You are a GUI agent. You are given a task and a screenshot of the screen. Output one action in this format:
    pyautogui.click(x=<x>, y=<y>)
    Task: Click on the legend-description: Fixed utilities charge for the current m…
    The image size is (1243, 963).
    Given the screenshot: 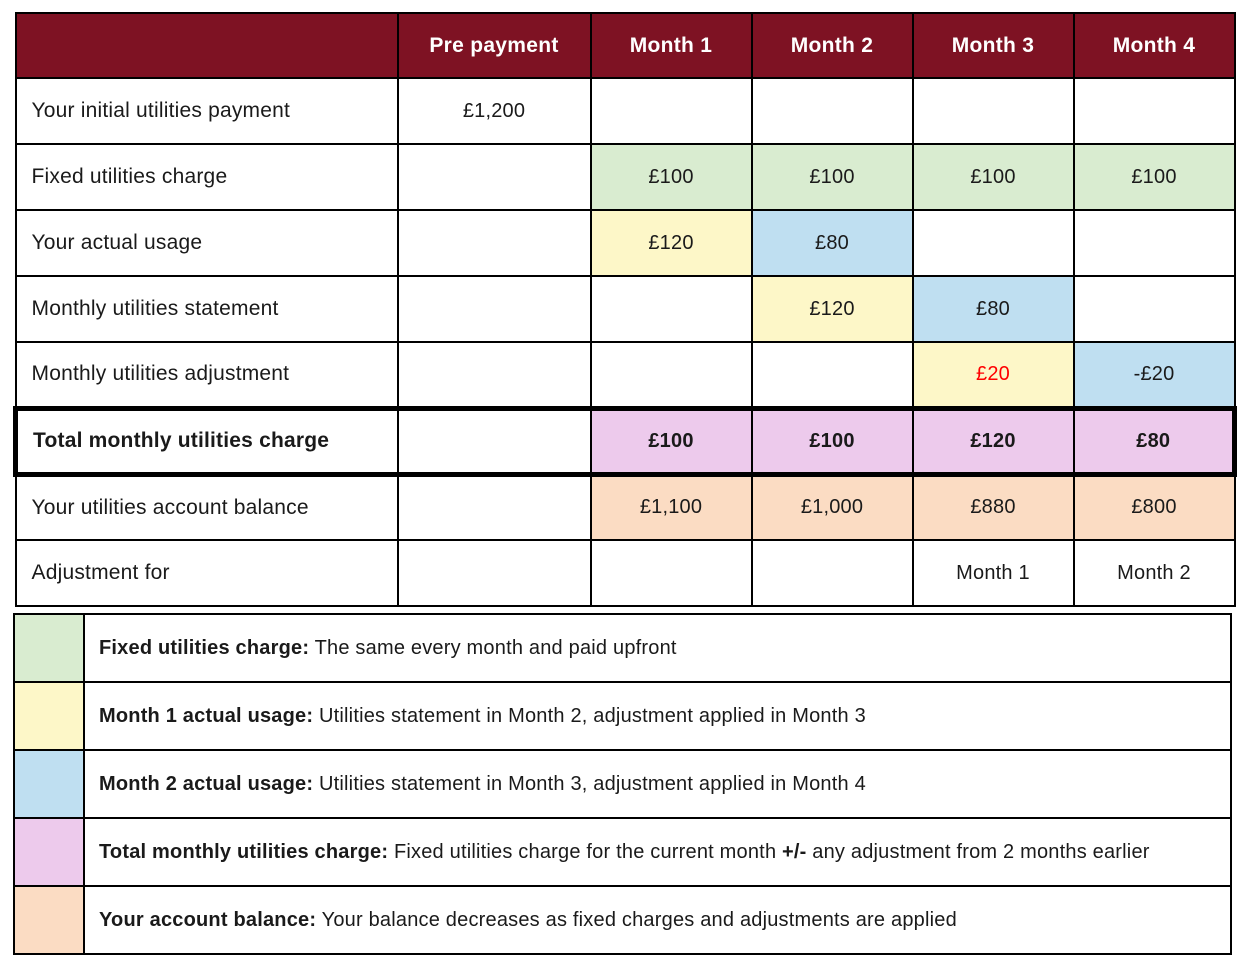 What is the action you would take?
    pyautogui.click(x=585, y=851)
    